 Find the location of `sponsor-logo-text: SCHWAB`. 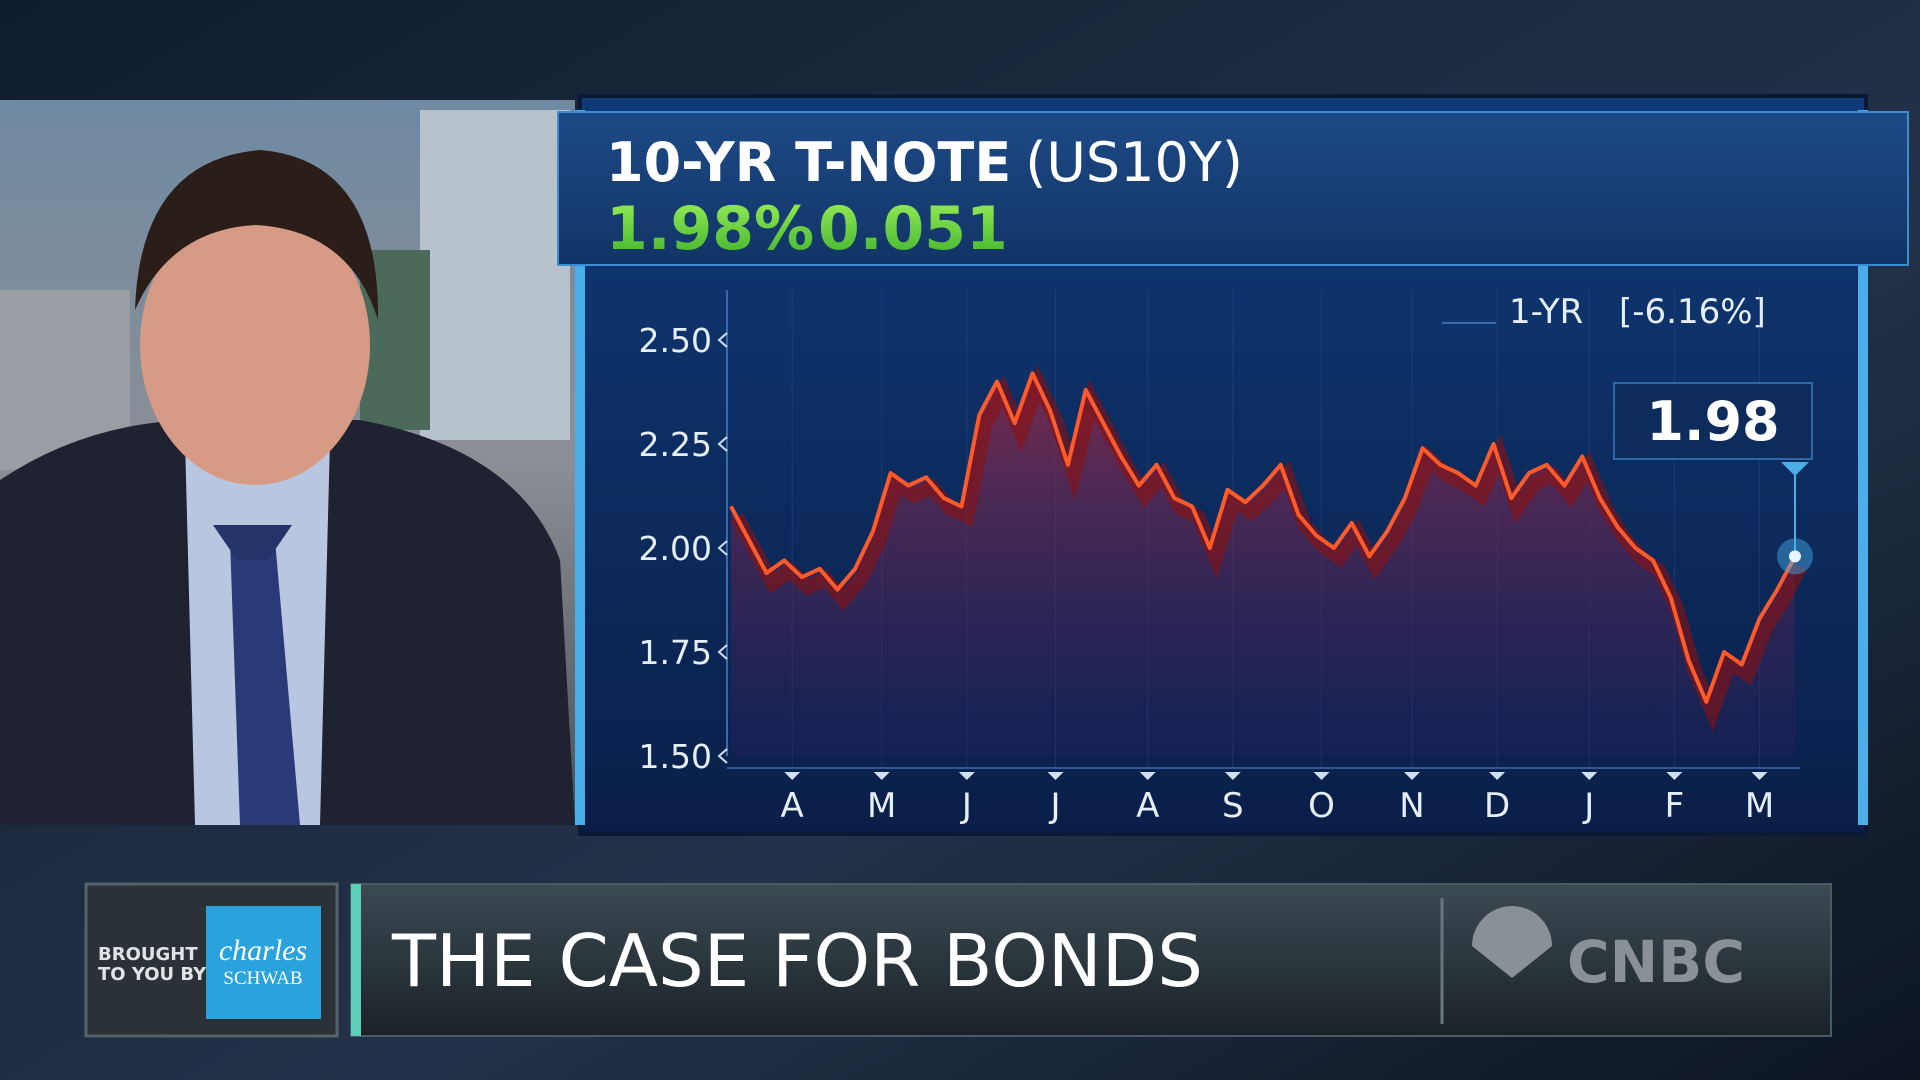

sponsor-logo-text: SCHWAB is located at coordinates (262, 978).